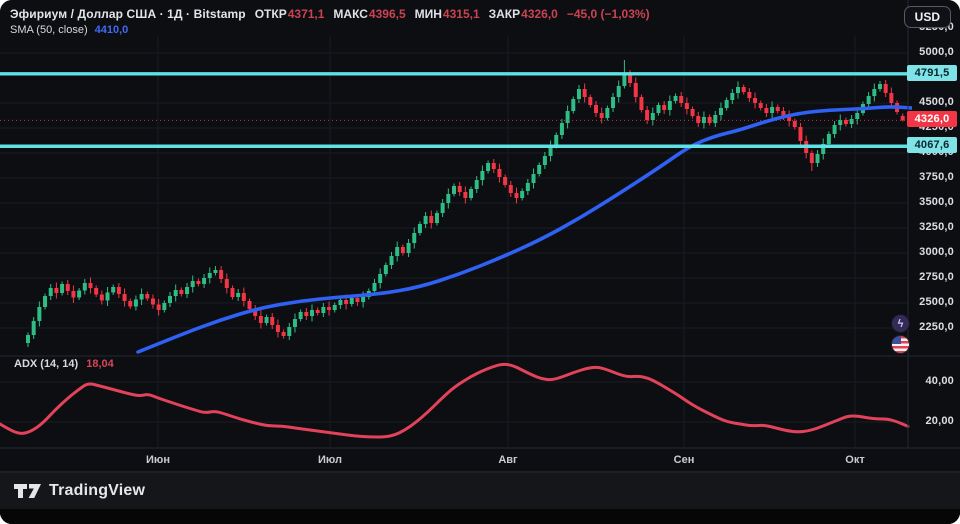 This screenshot has width=960, height=524. Describe the element at coordinates (932, 145) in the screenshot. I see `level-price-badge: 4067,6` at that location.